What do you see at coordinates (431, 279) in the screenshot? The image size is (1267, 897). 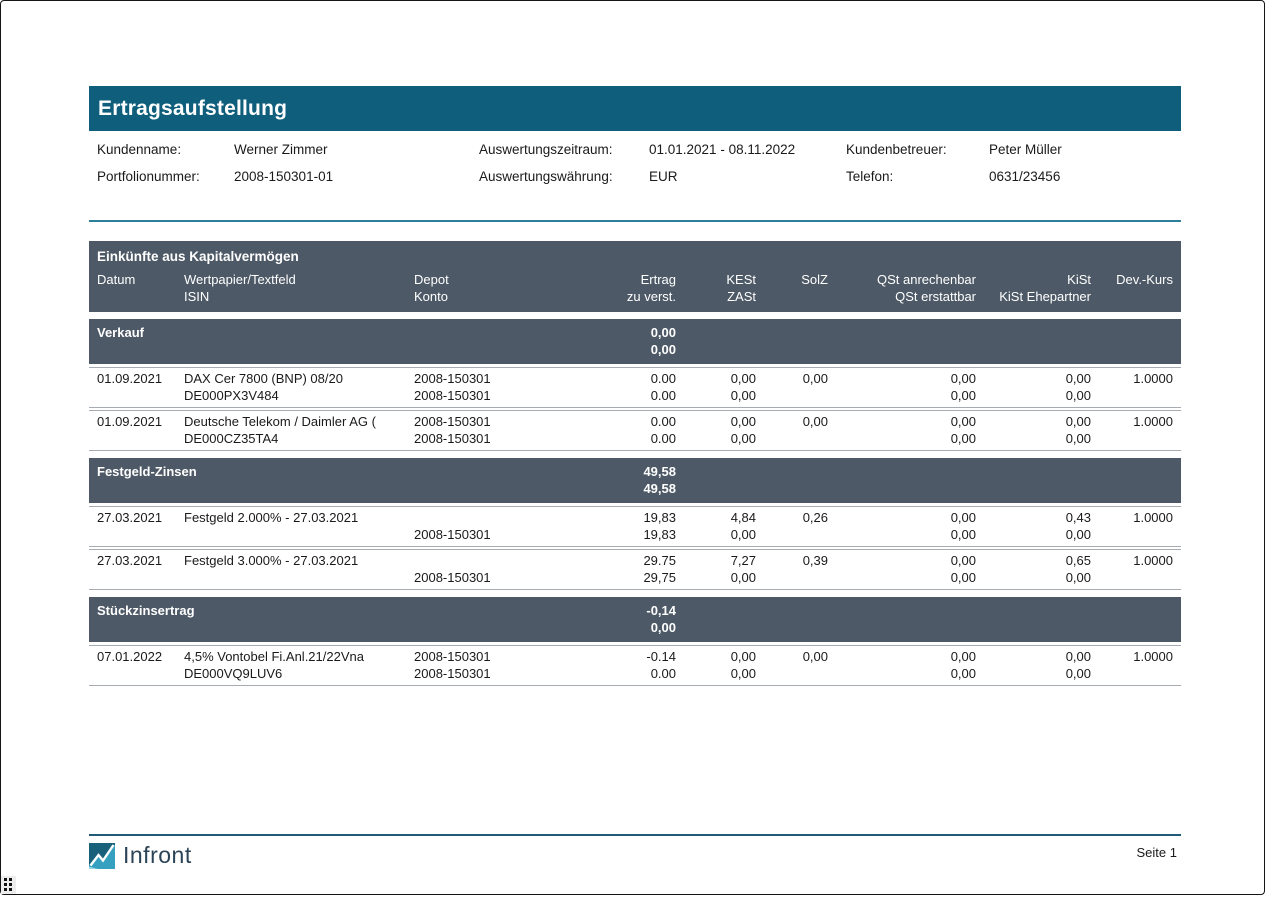 I see `column-header-depot-line: Depot` at bounding box center [431, 279].